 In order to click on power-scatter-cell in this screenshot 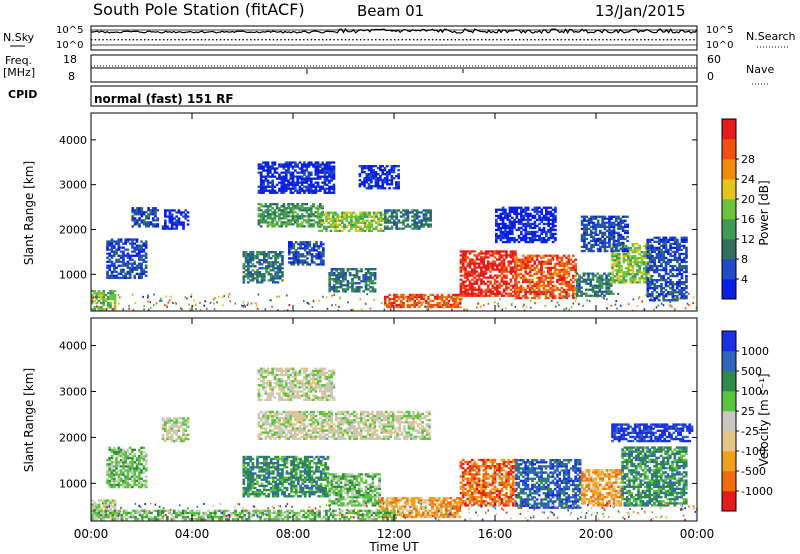, I will do `click(607, 299)`.